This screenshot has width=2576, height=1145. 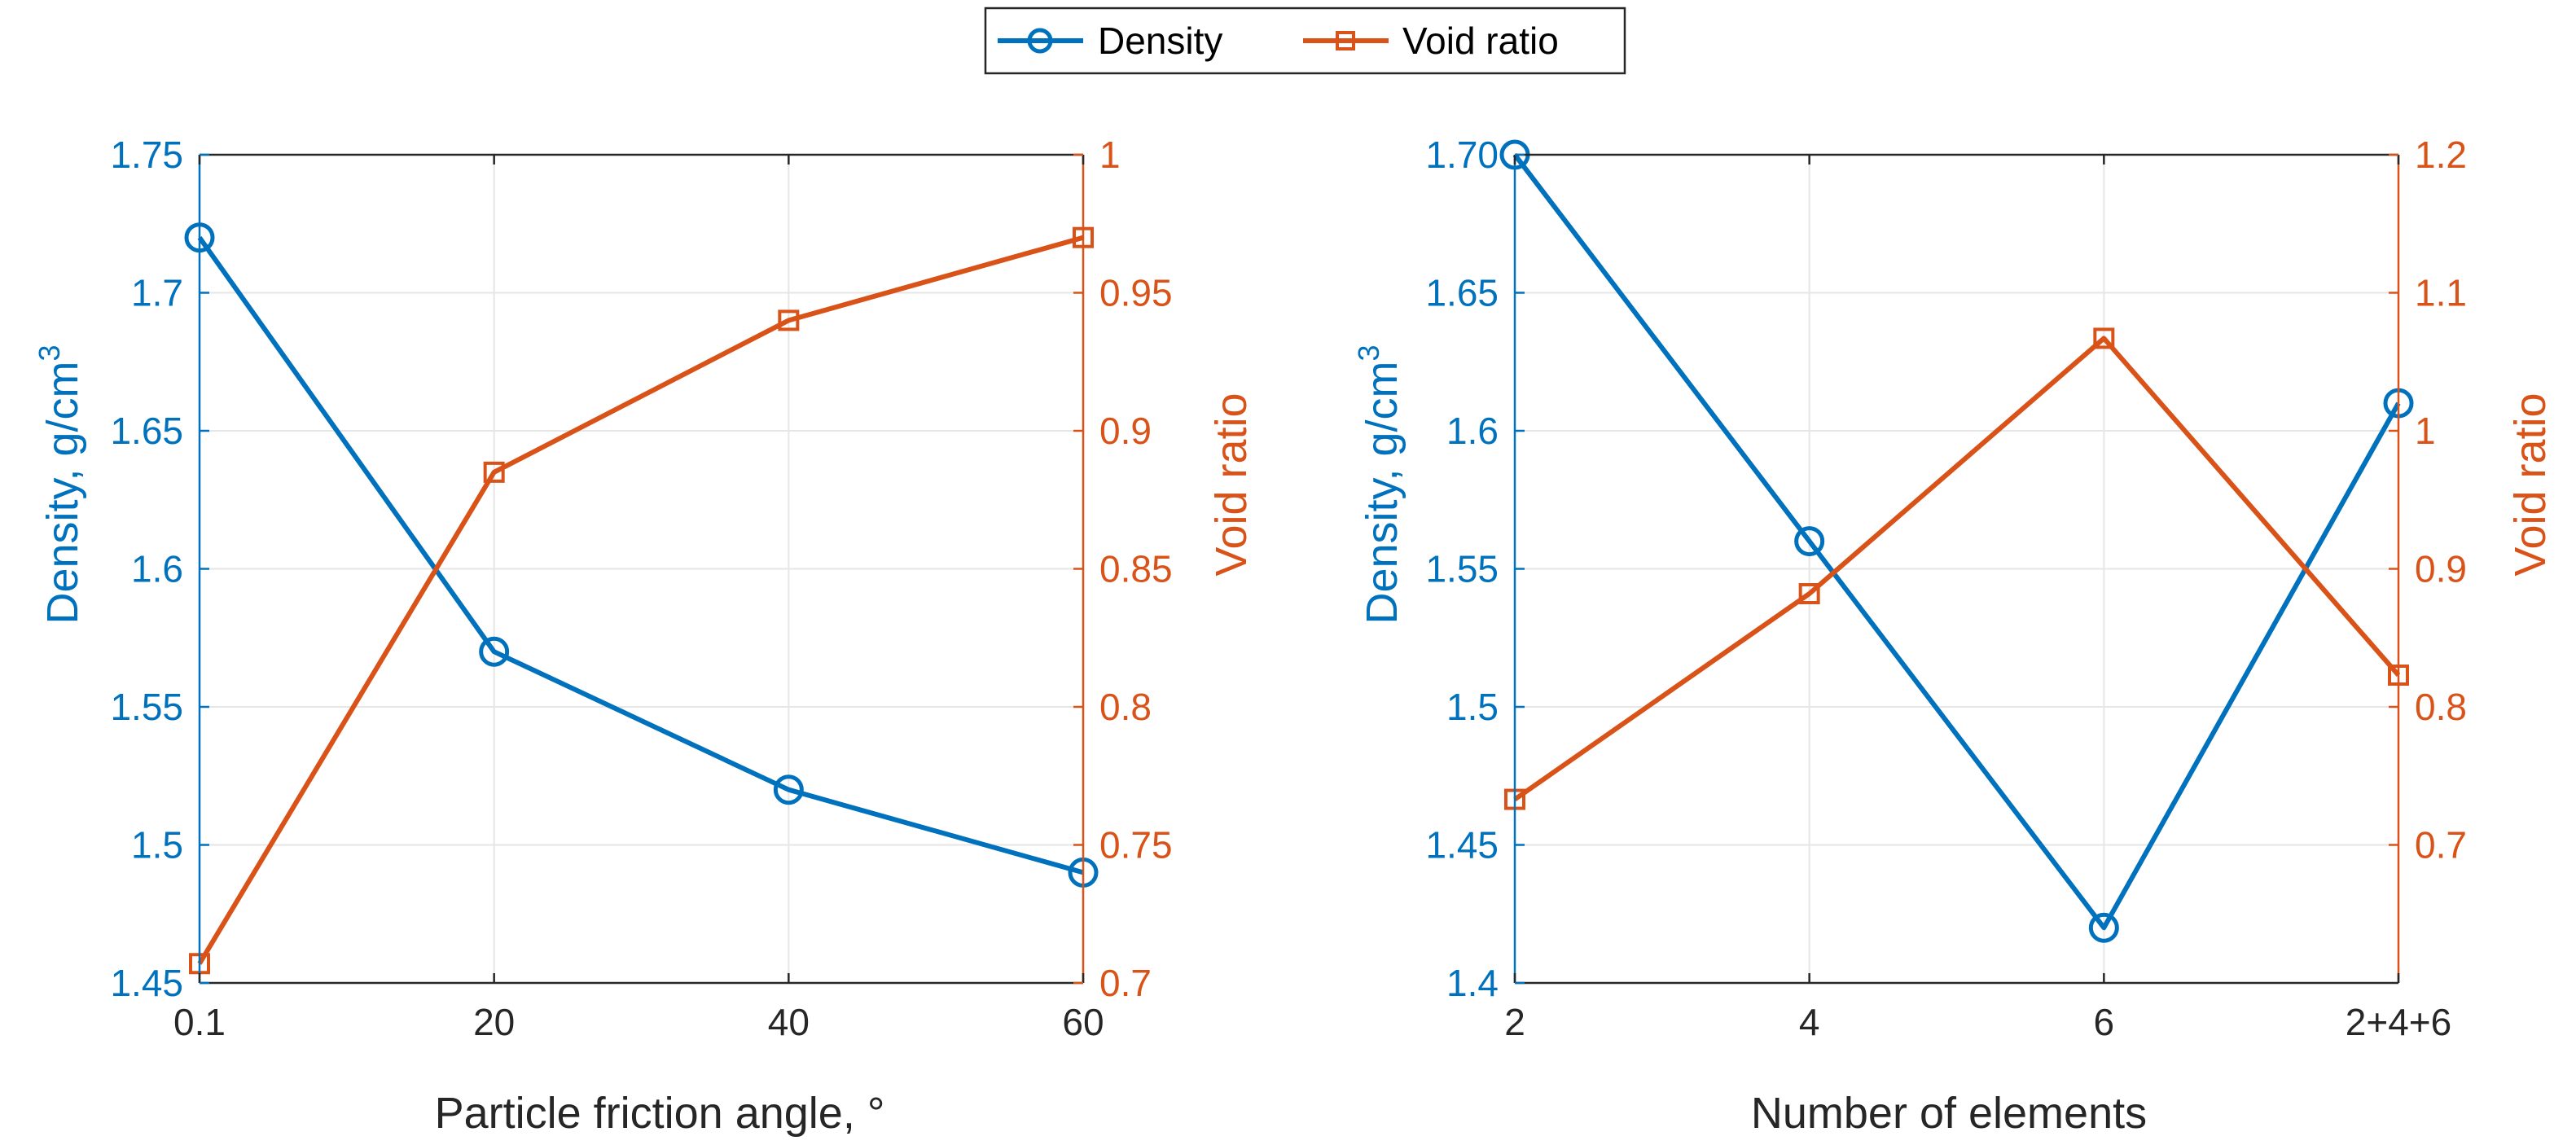 I want to click on void-ratio-line, so click(x=1957, y=569).